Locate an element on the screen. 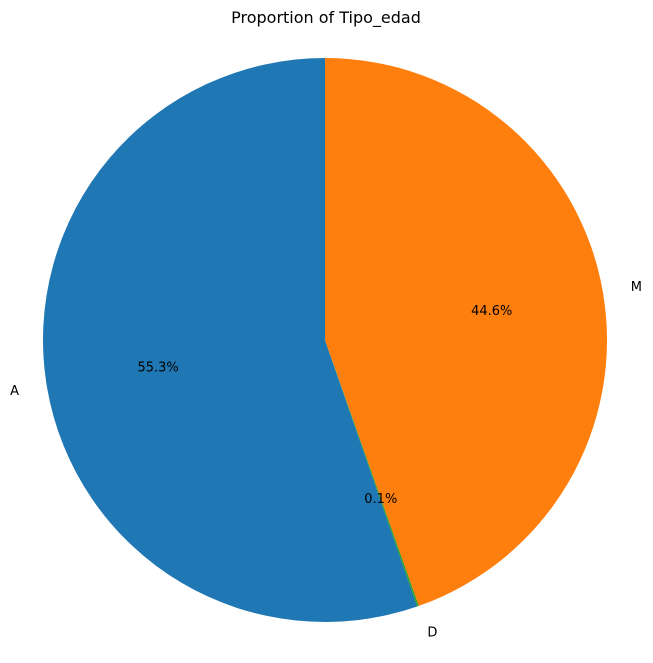  slice-percent-d: 0.1% is located at coordinates (380, 499).